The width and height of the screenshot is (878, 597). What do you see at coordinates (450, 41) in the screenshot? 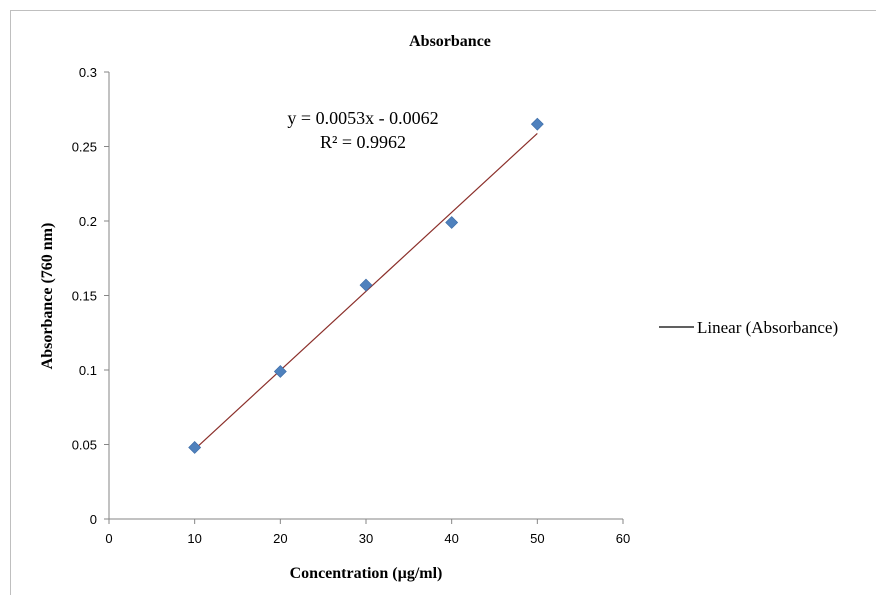
I see `chart-title: Absorbance` at bounding box center [450, 41].